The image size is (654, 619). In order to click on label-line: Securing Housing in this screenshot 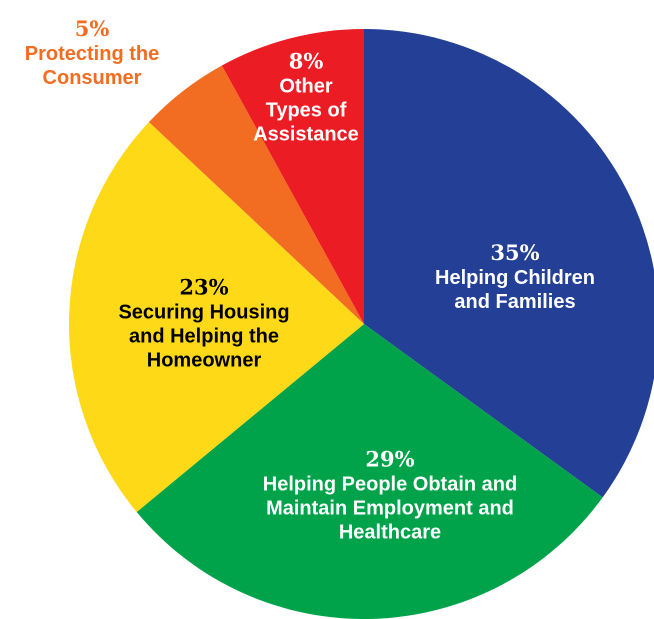, I will do `click(204, 312)`.